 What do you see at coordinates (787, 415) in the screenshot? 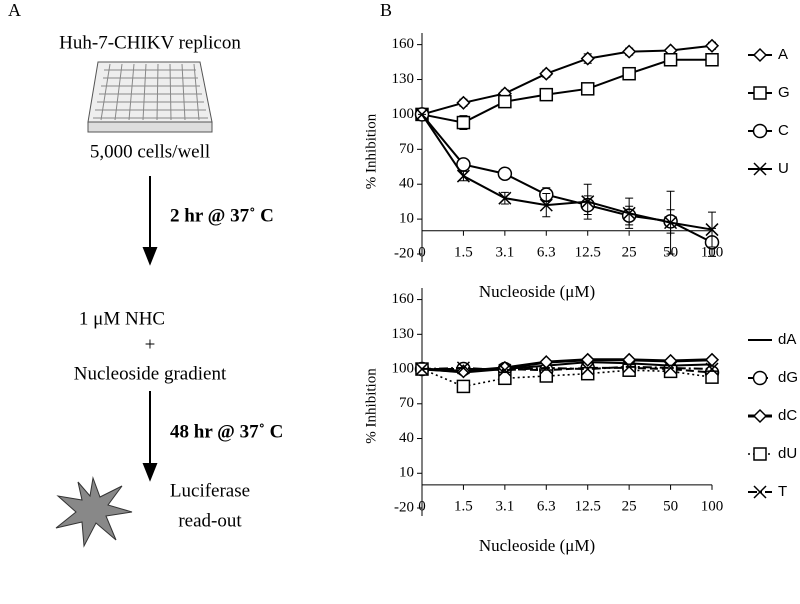
I see `legend-label: dC` at bounding box center [787, 415].